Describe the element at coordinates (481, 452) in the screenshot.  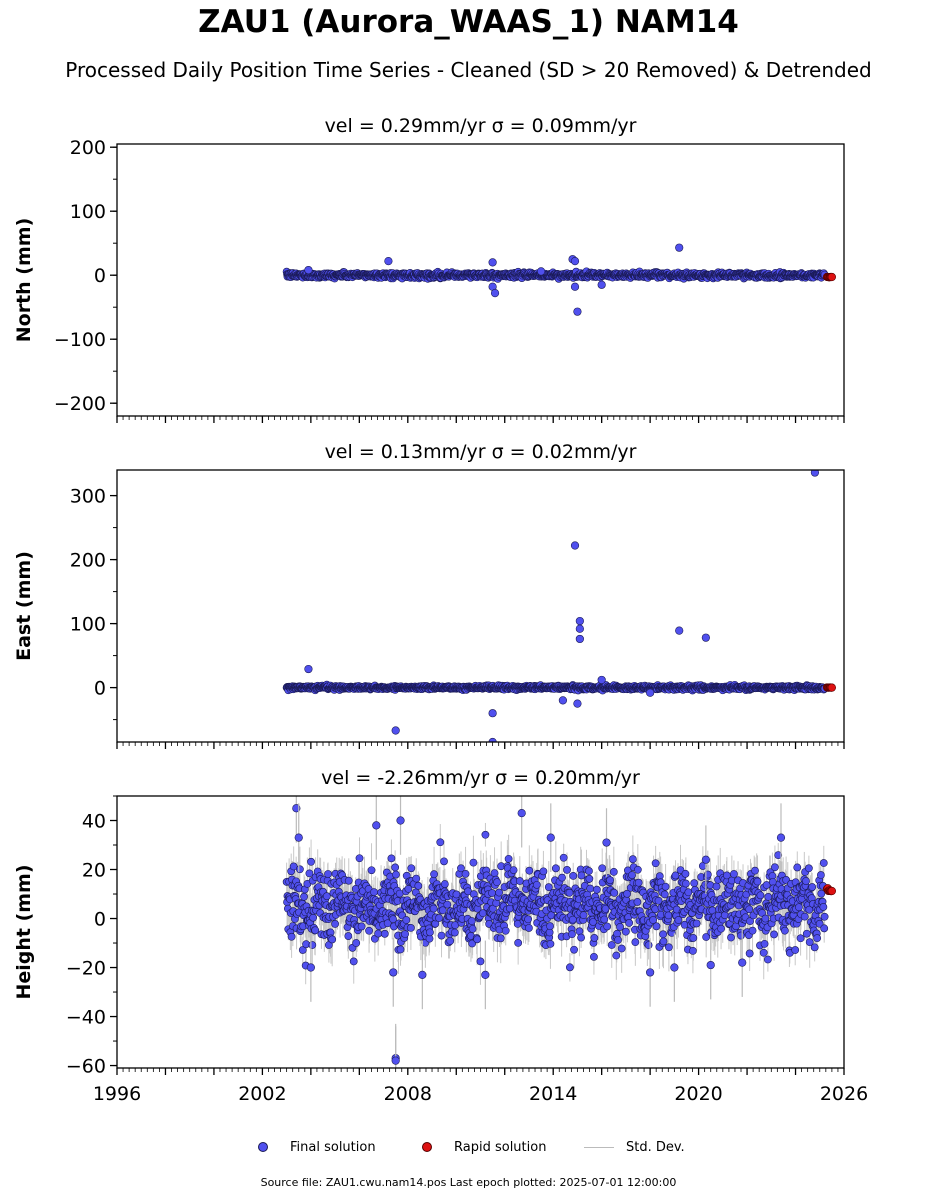
I see `panel-title: vel = 0.13mm/yr σ = 0.02mm/yr` at that location.